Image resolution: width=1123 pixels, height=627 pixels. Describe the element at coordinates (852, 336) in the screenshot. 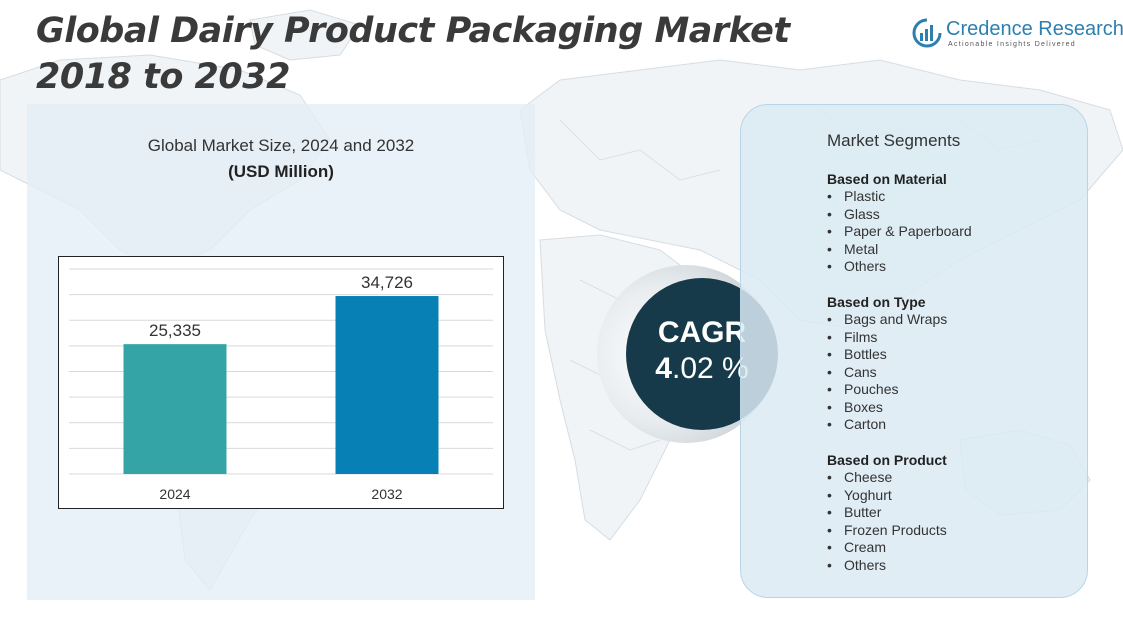

I see `segment-item: • Films` at that location.